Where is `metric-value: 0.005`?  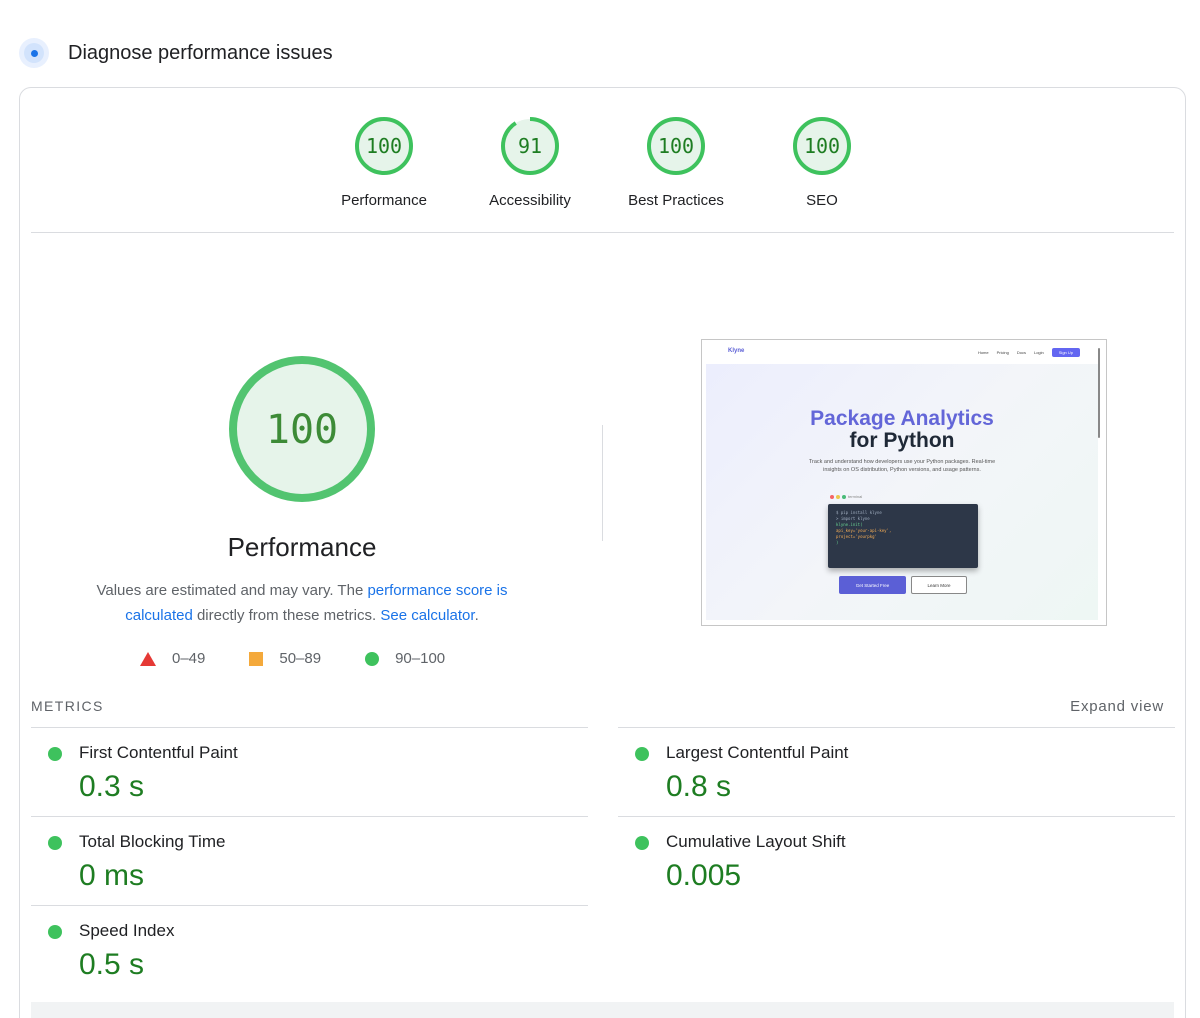
metric-value: 0.005 is located at coordinates (704, 875).